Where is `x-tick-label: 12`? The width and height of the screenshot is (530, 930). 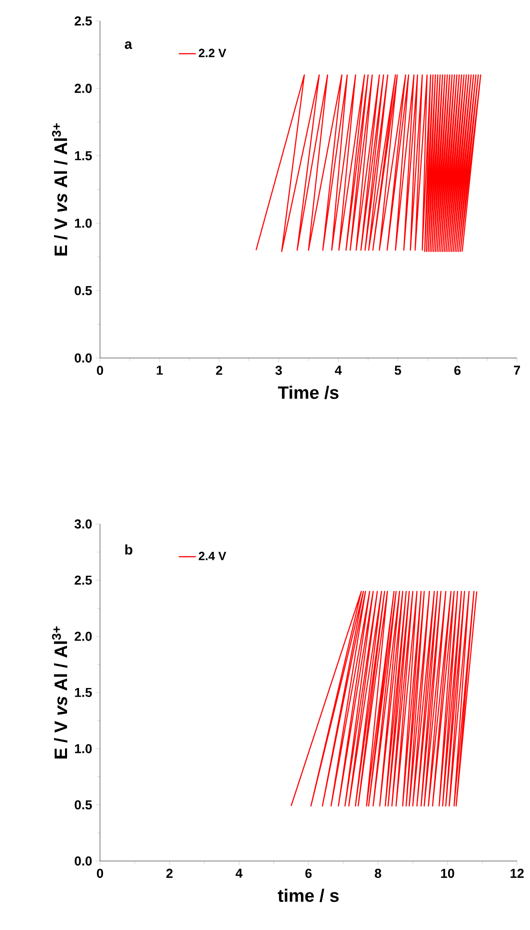 x-tick-label: 12 is located at coordinates (517, 873).